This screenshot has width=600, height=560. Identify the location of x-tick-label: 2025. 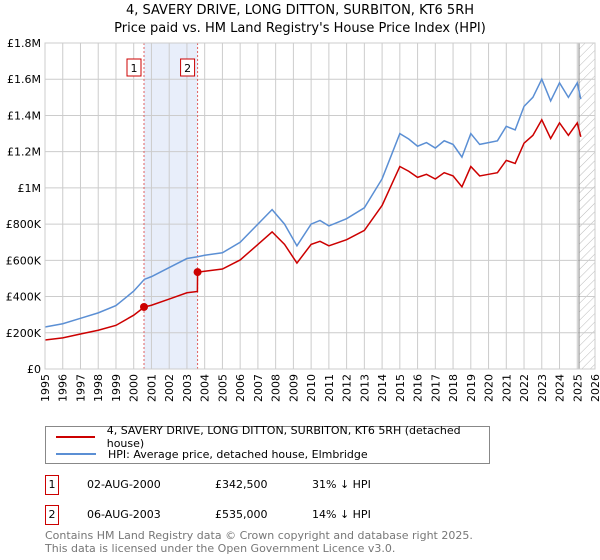
(577, 388).